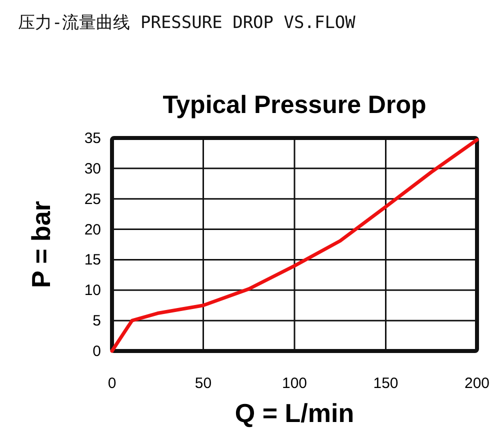  What do you see at coordinates (385, 383) in the screenshot?
I see `x-tick-label: 150` at bounding box center [385, 383].